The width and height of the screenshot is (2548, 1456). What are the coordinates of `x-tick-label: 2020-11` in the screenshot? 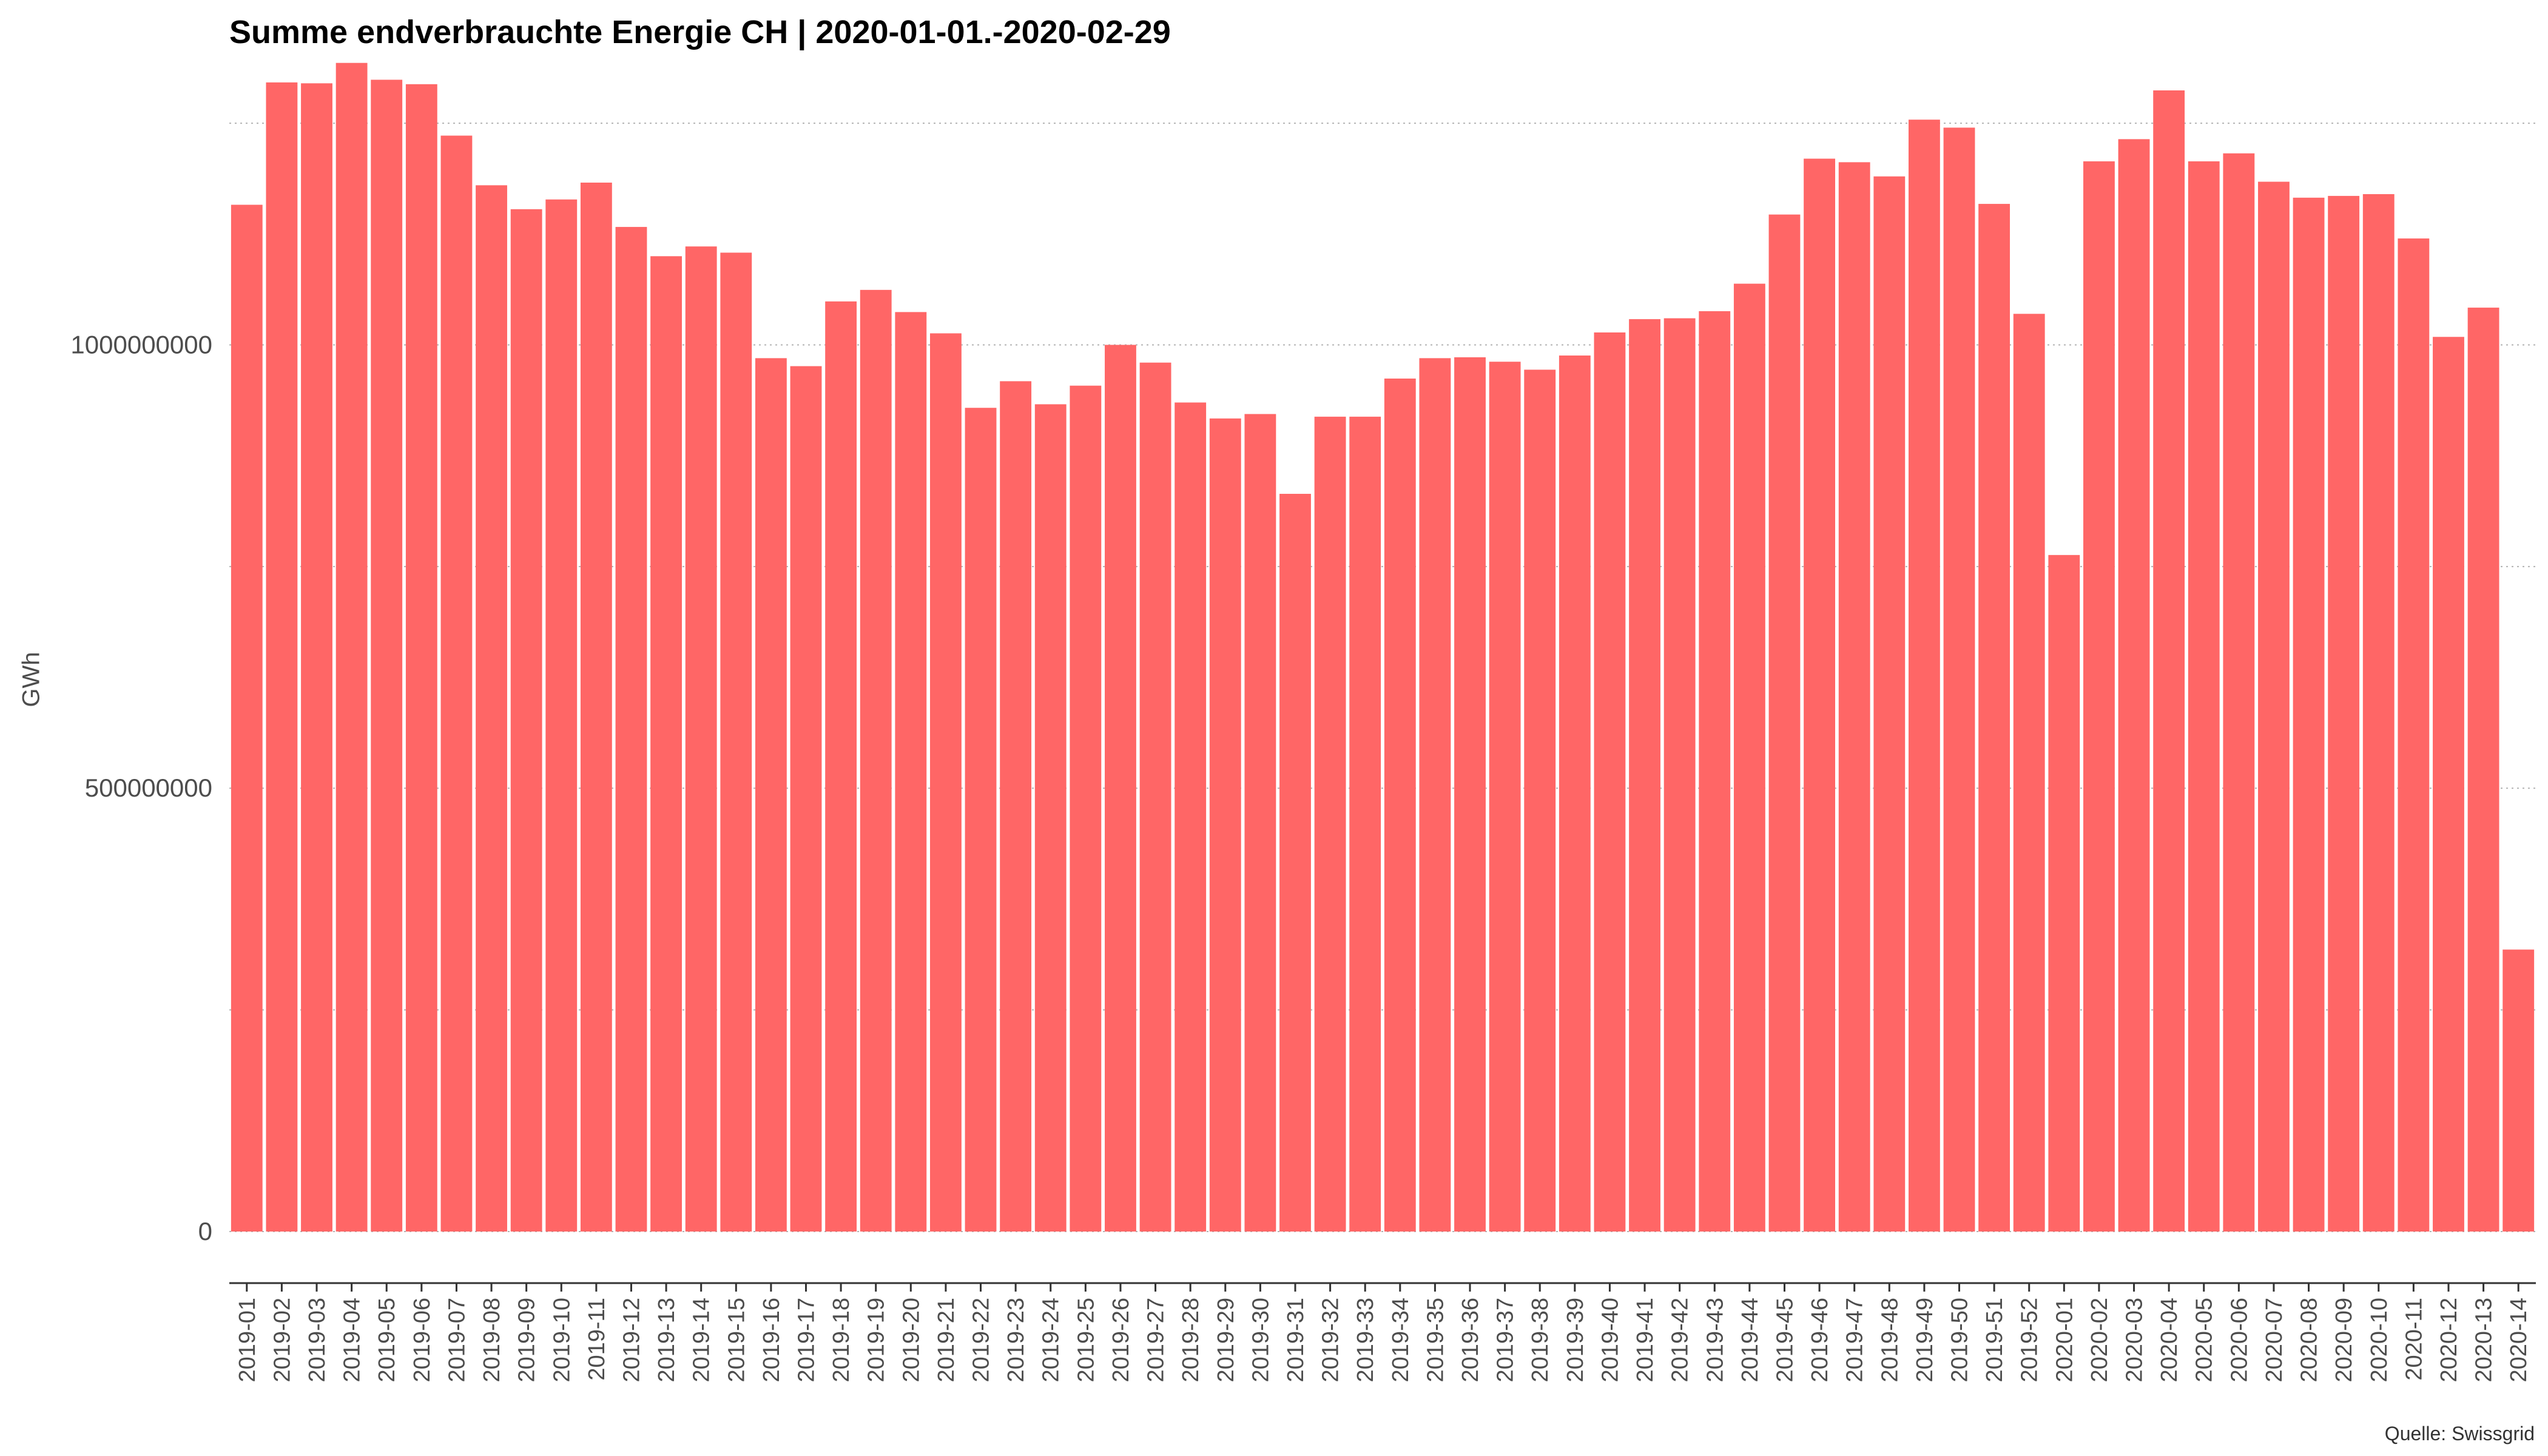 It's located at (2414, 1339).